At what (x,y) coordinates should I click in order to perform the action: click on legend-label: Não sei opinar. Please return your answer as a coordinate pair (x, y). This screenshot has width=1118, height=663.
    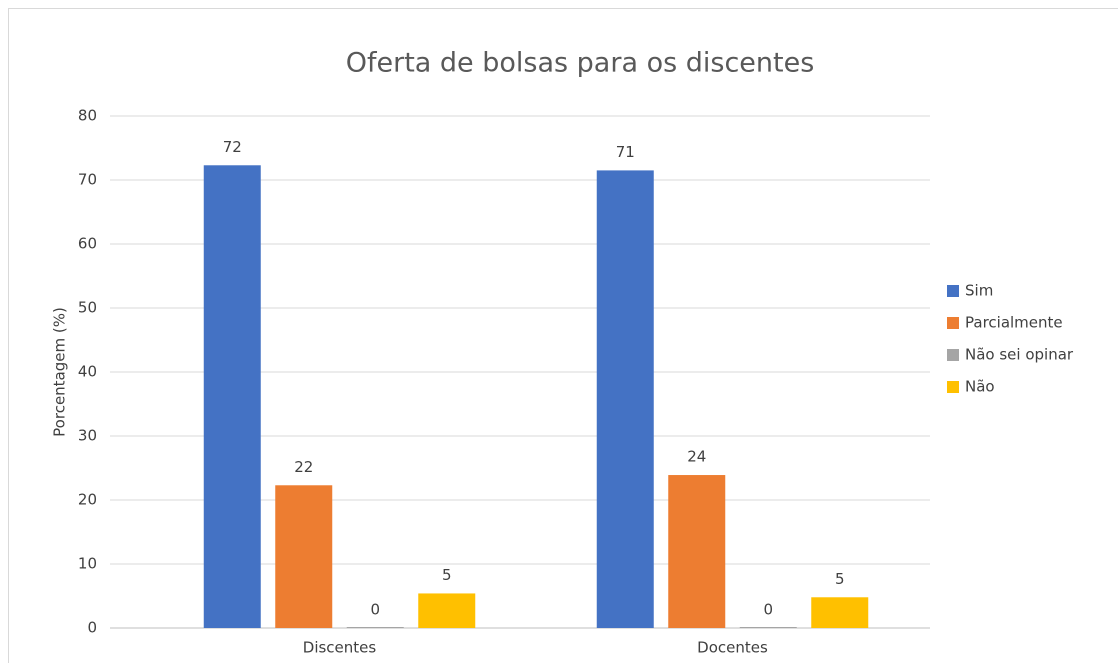
    Looking at the image, I should click on (1019, 355).